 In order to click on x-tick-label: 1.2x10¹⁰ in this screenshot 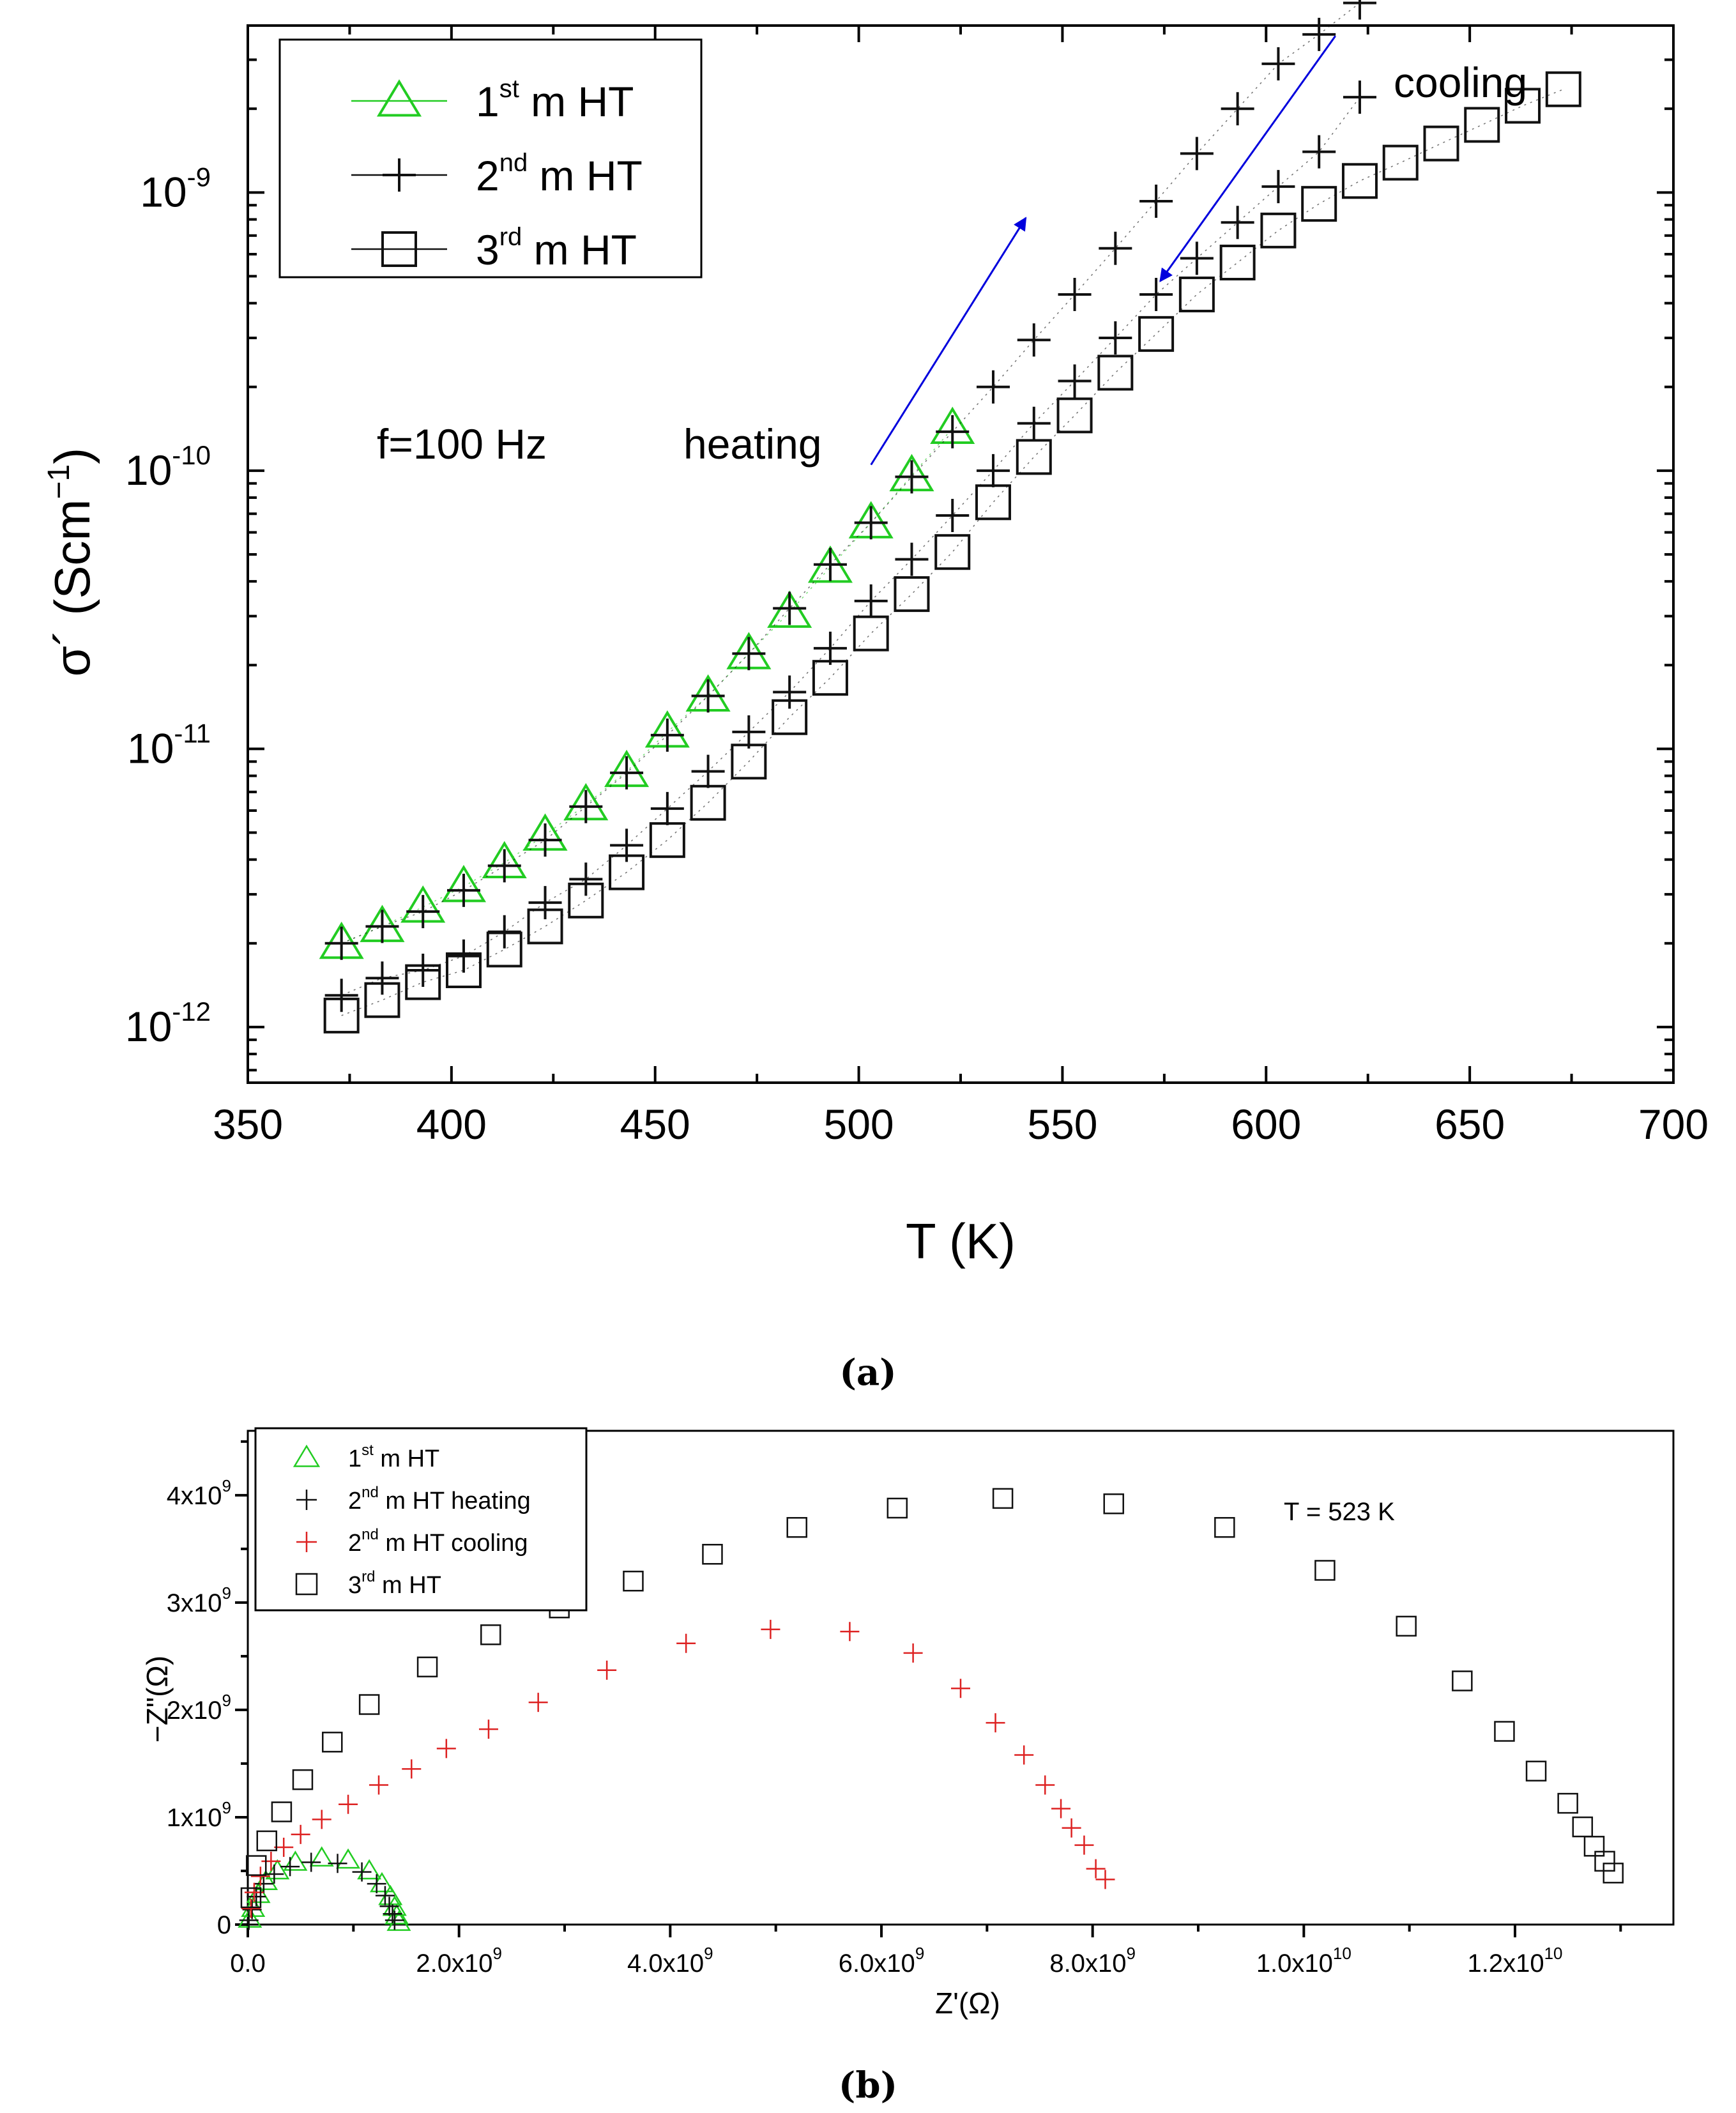, I will do `click(1514, 1961)`.